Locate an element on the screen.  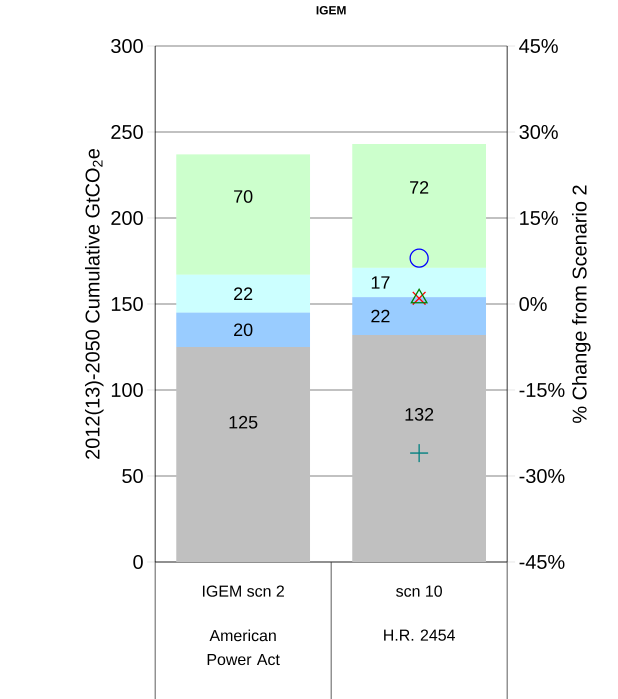
y2-tick-label: -45% is located at coordinates (541, 561).